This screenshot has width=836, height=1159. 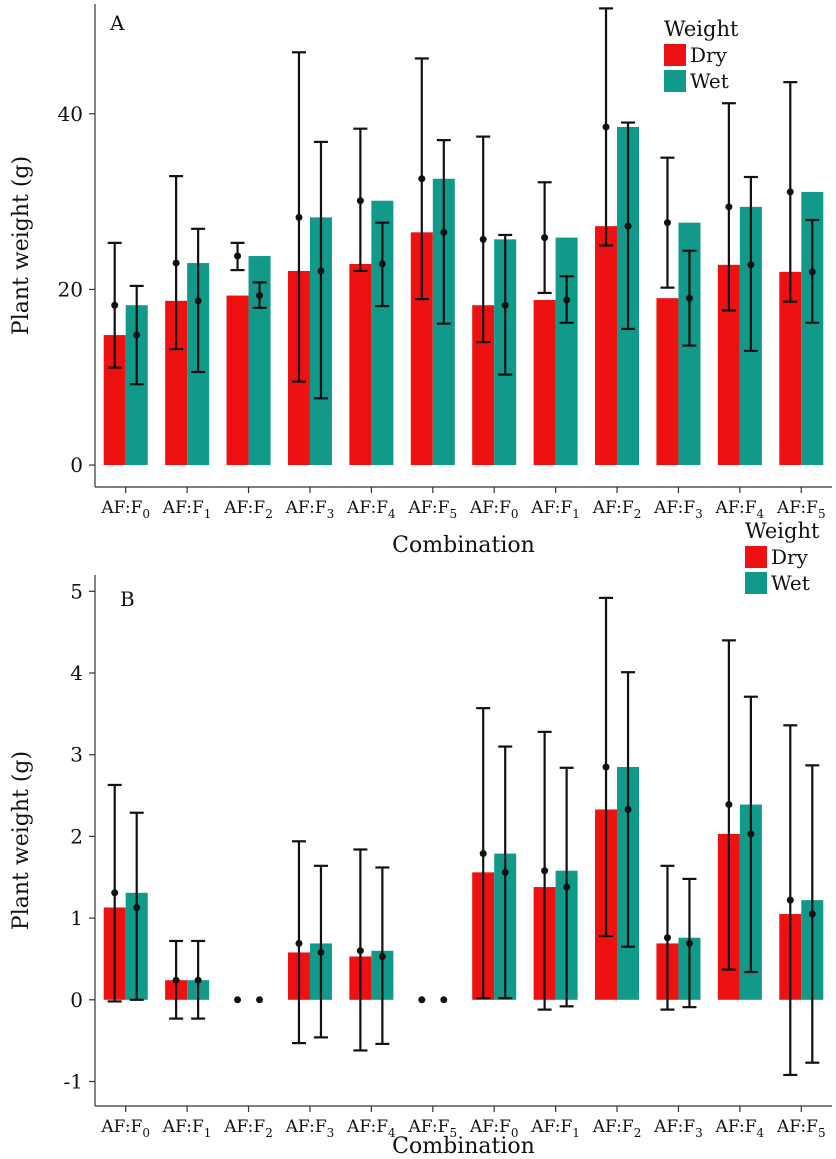 What do you see at coordinates (76, 755) in the screenshot?
I see `y-tick-label: 3` at bounding box center [76, 755].